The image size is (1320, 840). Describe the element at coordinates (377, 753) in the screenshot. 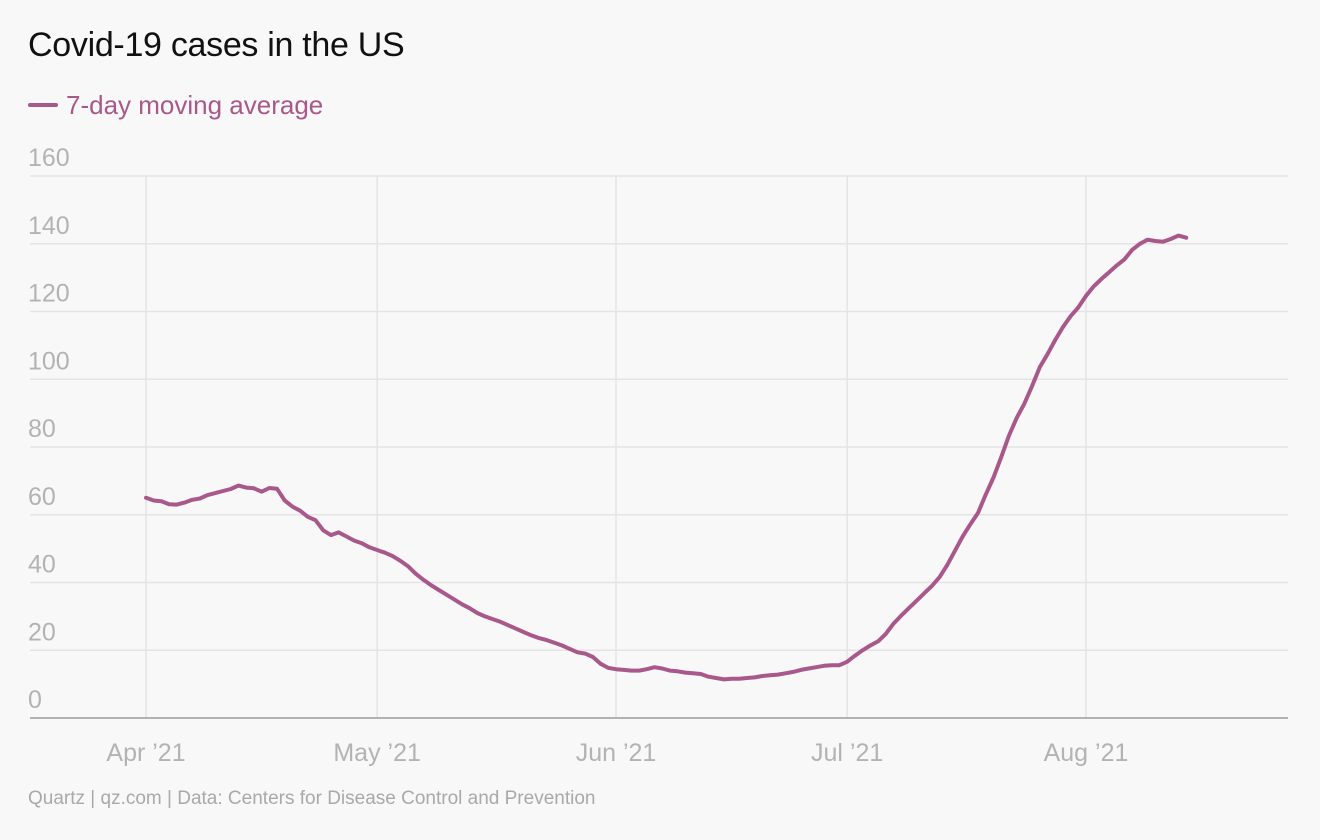

I see `x-tick-label: May ’21` at that location.